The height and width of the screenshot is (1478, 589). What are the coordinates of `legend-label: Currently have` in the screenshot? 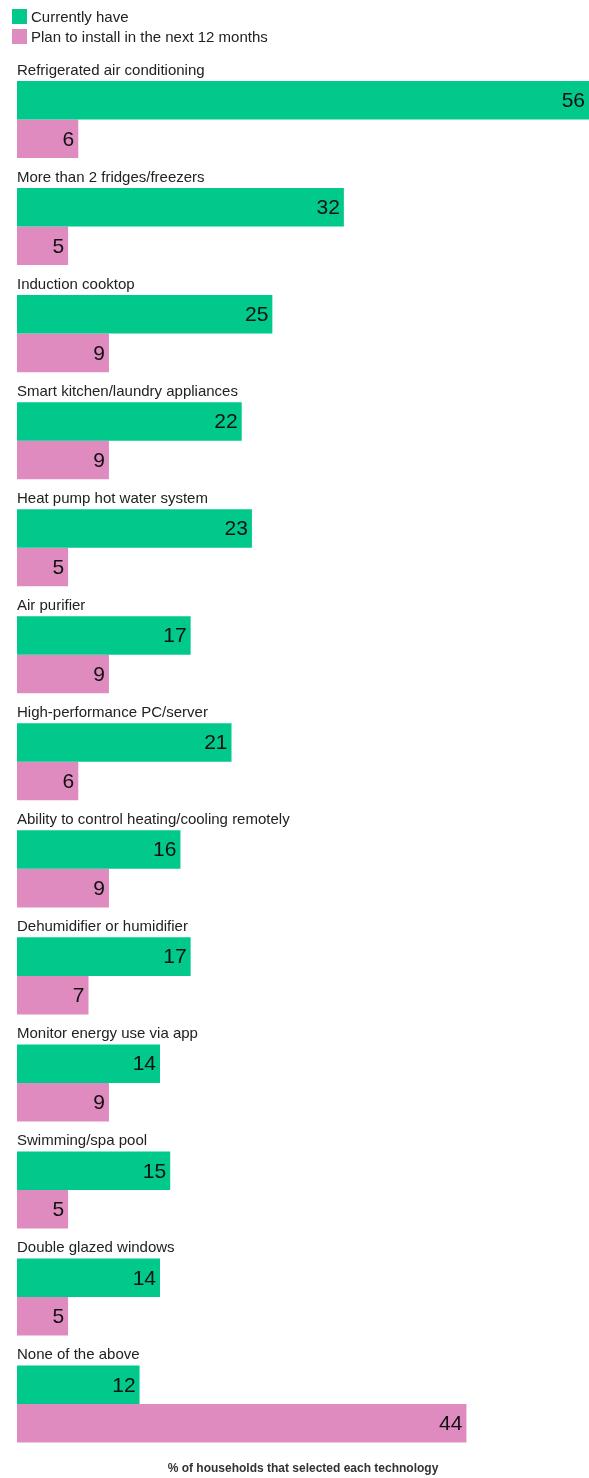 It's located at (80, 16).